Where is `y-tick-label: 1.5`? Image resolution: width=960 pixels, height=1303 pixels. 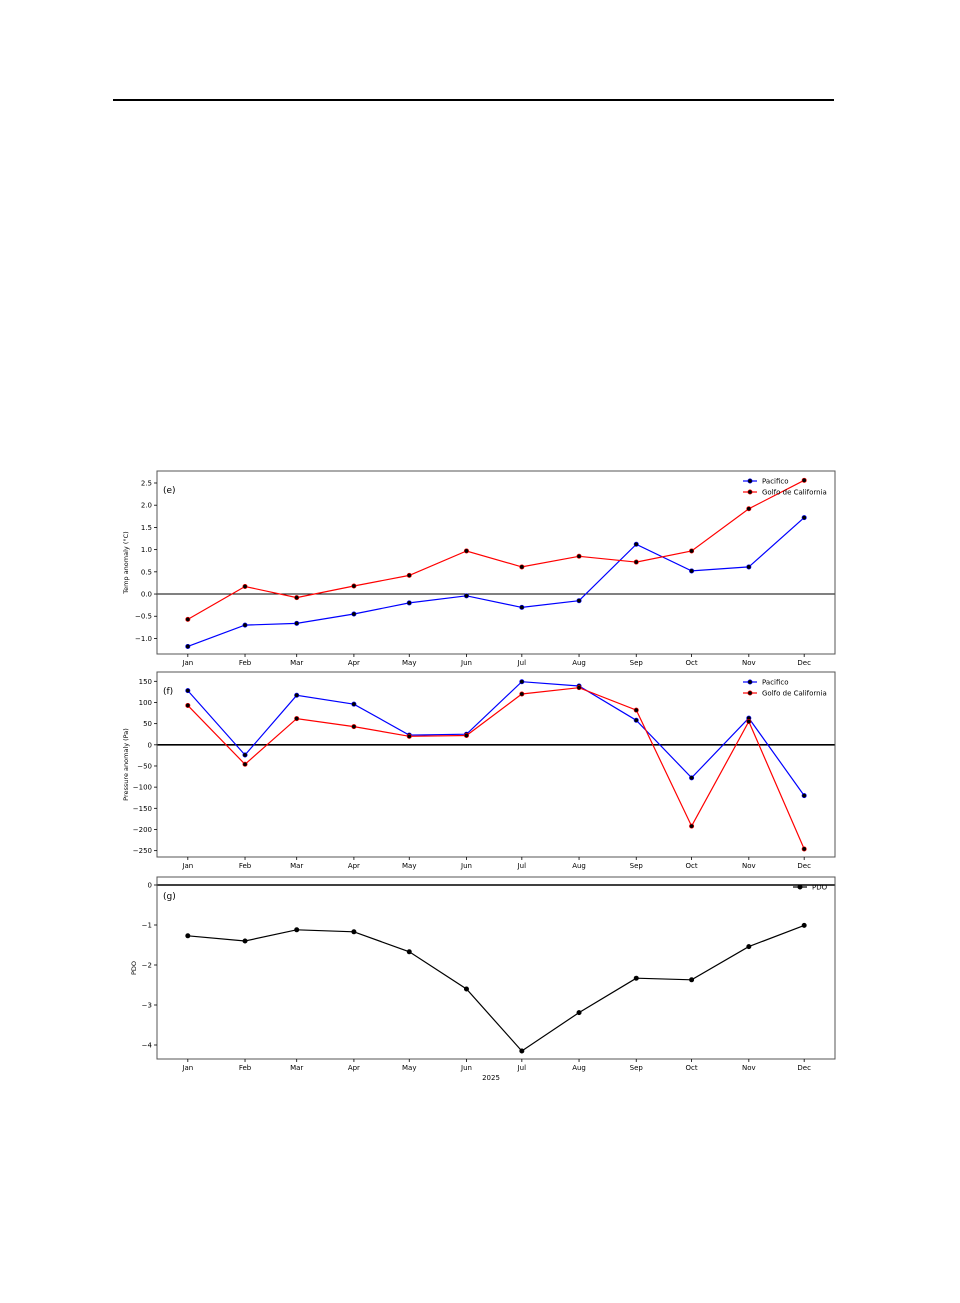 y-tick-label: 1.5 is located at coordinates (146, 528).